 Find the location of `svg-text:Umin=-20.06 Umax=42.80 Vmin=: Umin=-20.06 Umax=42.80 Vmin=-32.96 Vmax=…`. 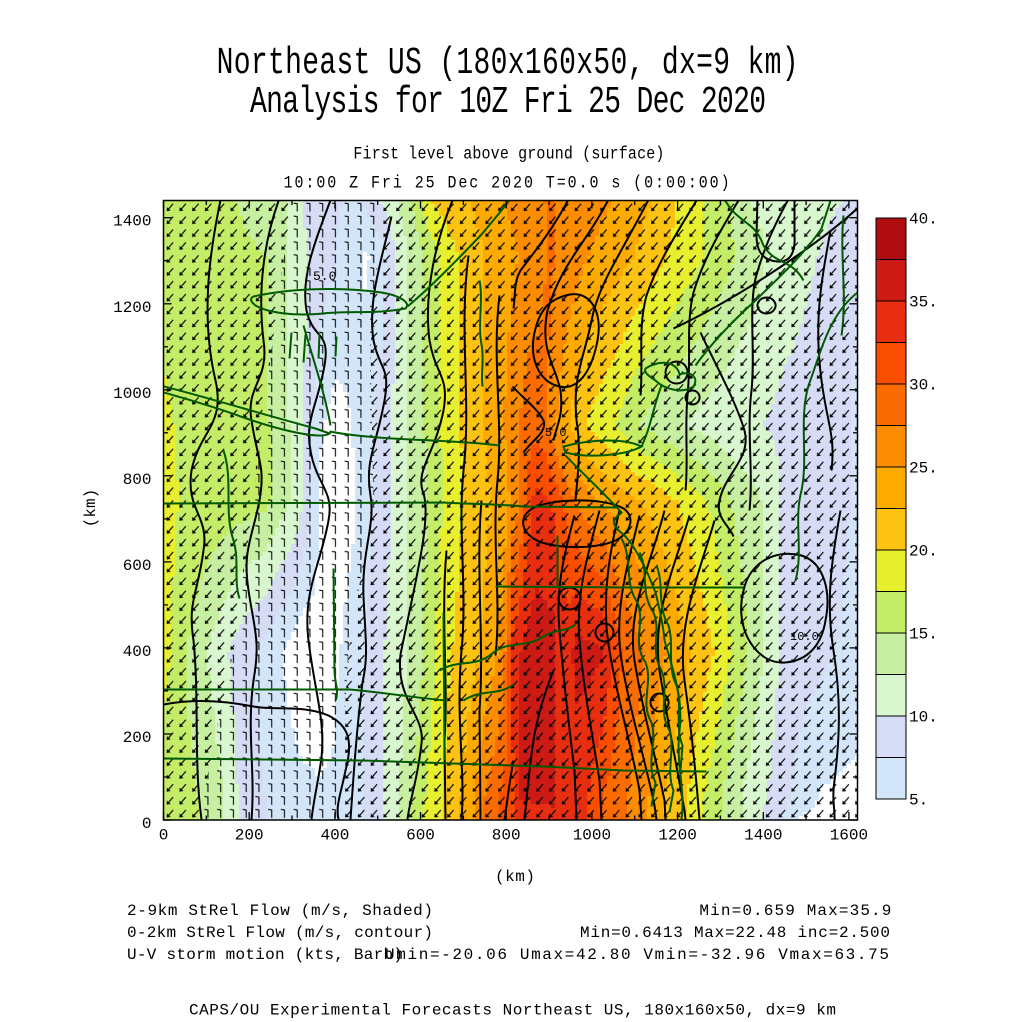

svg-text:Umin=-20.06 Umax=42.80 Vmin=: Umin=-20.06 Umax=42.80 Vmin=-32.96 Vmax=… is located at coordinates (637, 955).